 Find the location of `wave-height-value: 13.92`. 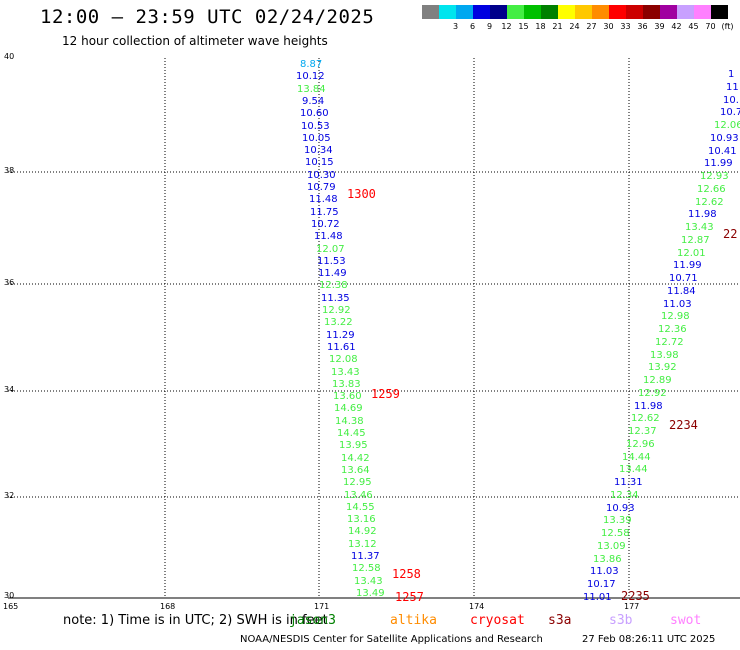

wave-height-value: 13.92 is located at coordinates (662, 368).